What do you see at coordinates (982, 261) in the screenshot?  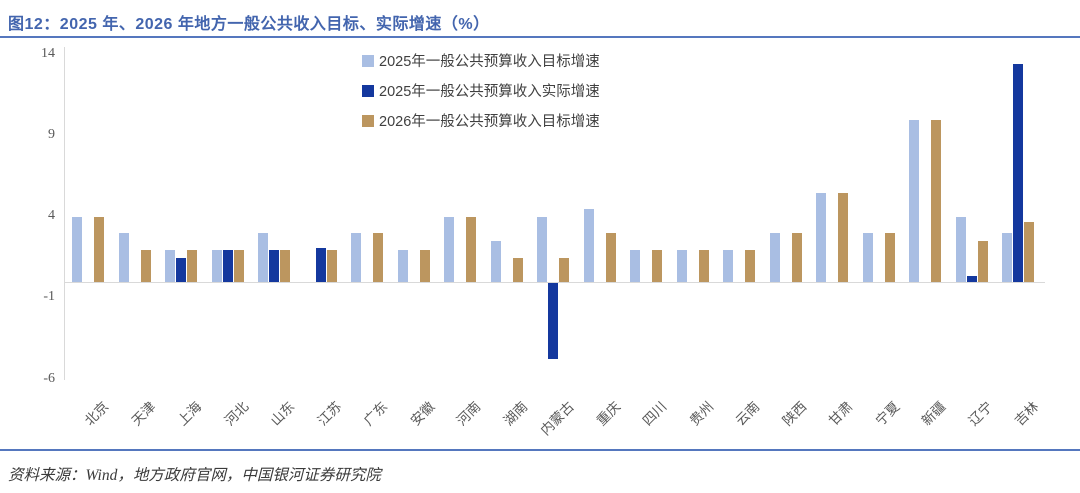 I see `bar-辽宁-s2` at bounding box center [982, 261].